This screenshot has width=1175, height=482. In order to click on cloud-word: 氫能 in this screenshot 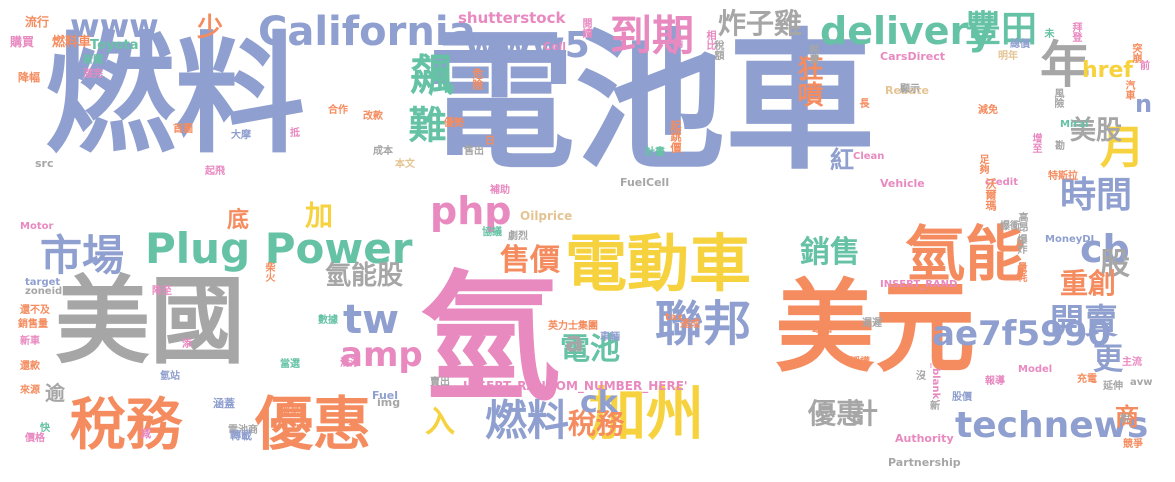, I will do `click(965, 255)`.